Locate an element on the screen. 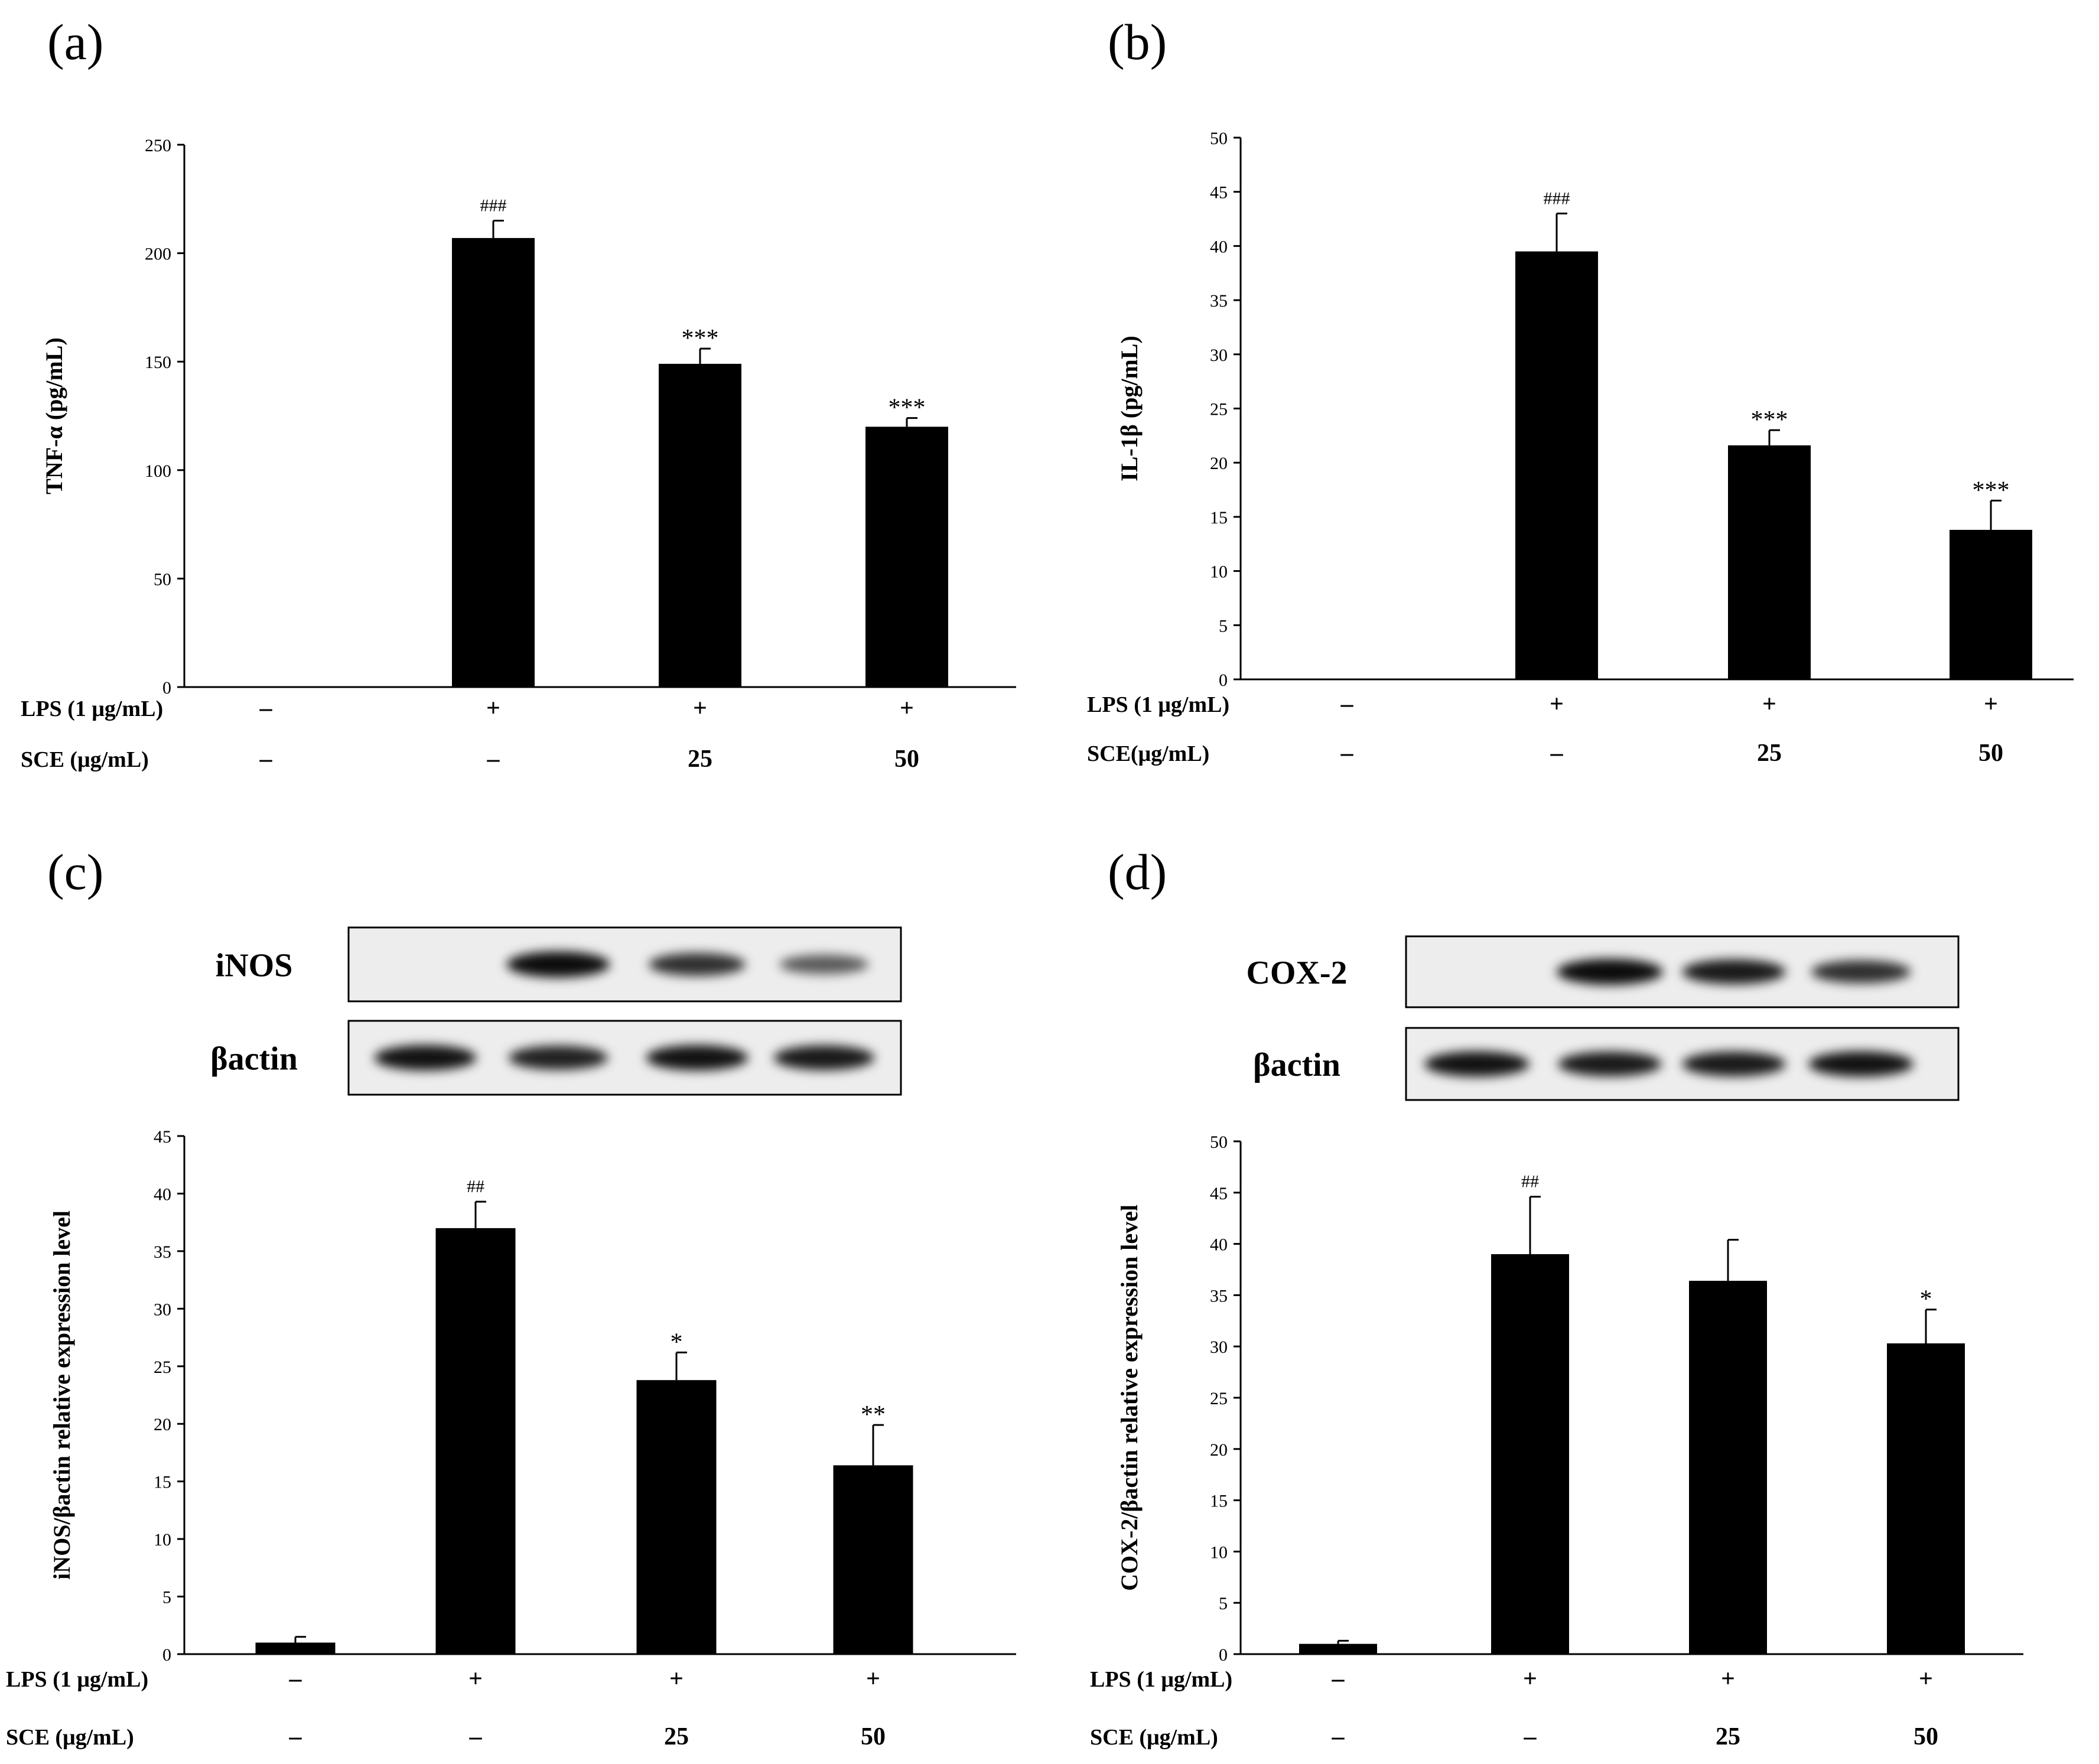 Image resolution: width=2099 pixels, height=1764 pixels. panel-label: (a) is located at coordinates (75, 42).